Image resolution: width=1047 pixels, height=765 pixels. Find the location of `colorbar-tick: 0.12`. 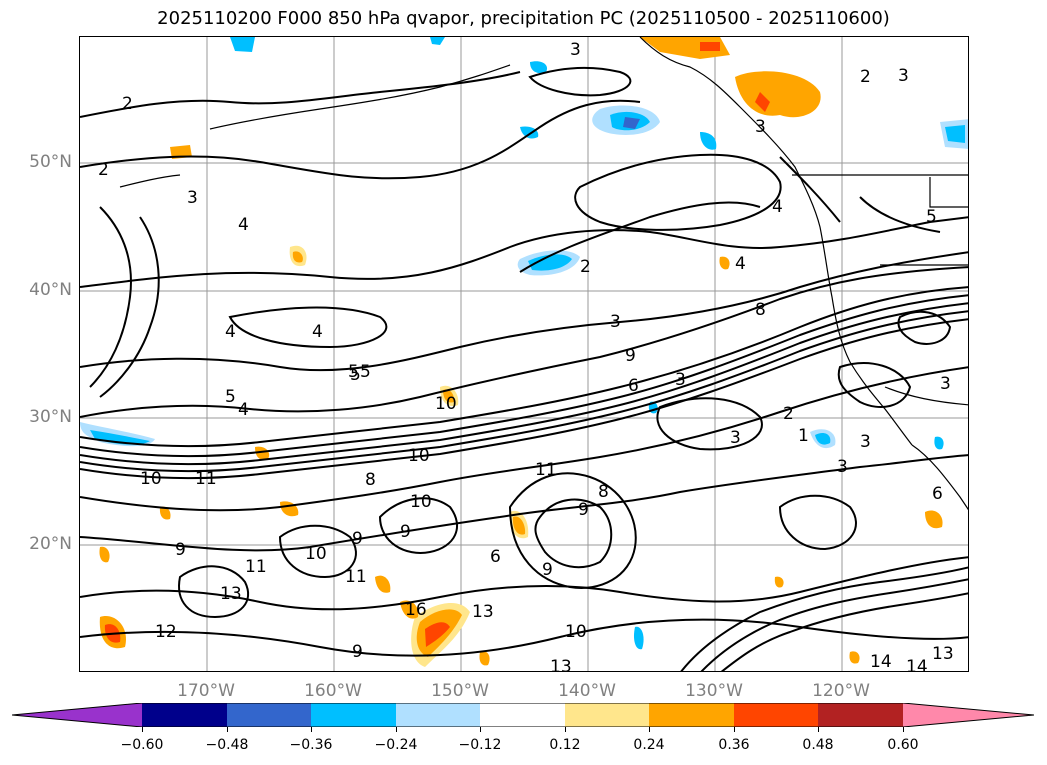

colorbar-tick: 0.12 is located at coordinates (565, 745).